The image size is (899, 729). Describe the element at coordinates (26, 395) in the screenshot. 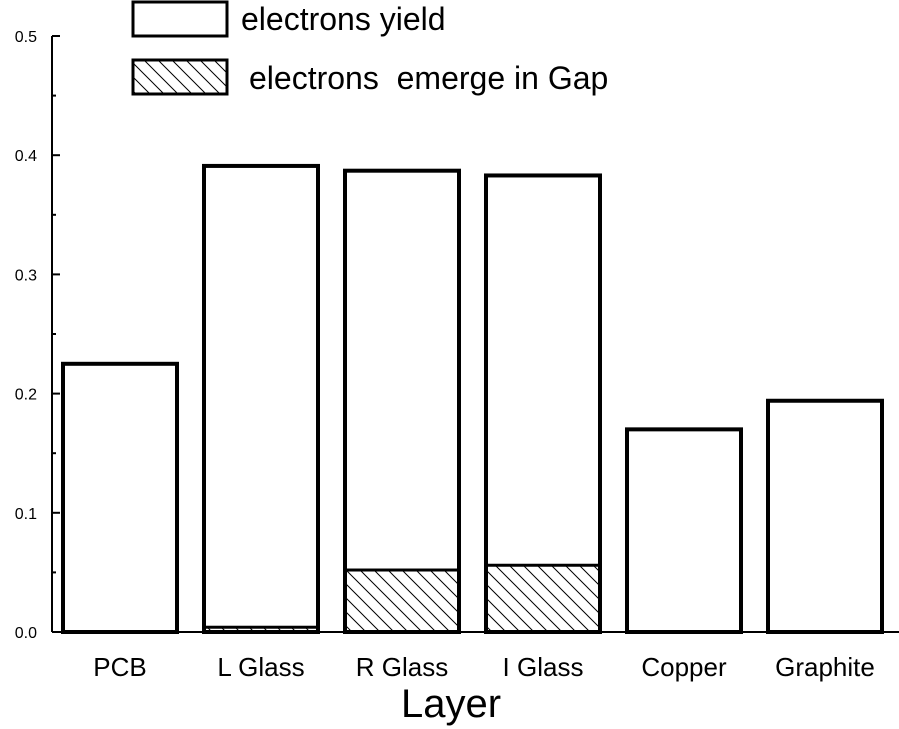

I see `y-tick-label: 0.2` at that location.